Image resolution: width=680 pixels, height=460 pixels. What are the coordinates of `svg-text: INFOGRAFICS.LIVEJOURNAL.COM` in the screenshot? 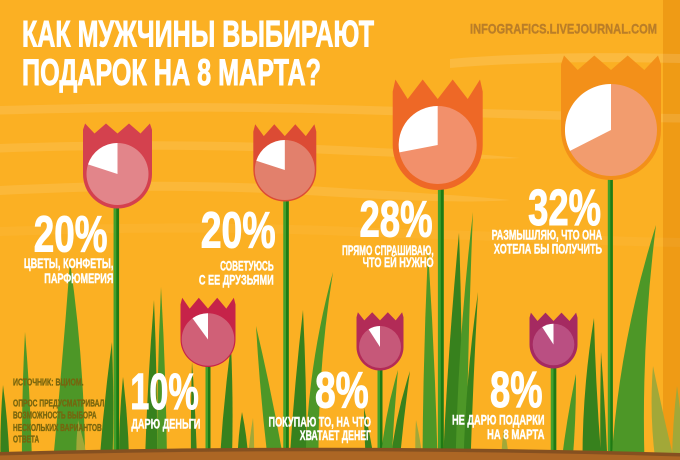 It's located at (563, 29).